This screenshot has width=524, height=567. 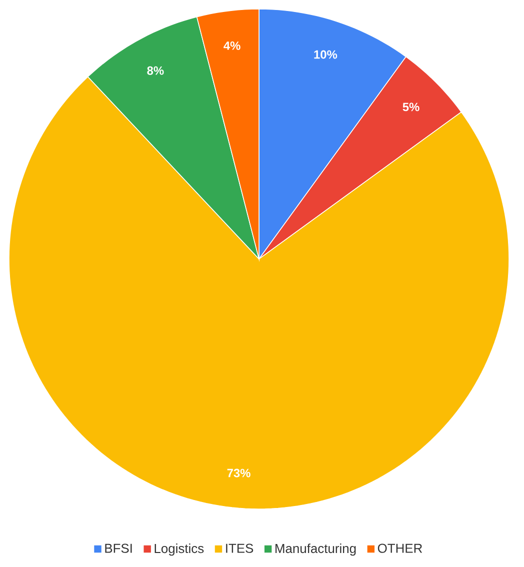 I want to click on legend-label: Logistics, so click(x=179, y=550).